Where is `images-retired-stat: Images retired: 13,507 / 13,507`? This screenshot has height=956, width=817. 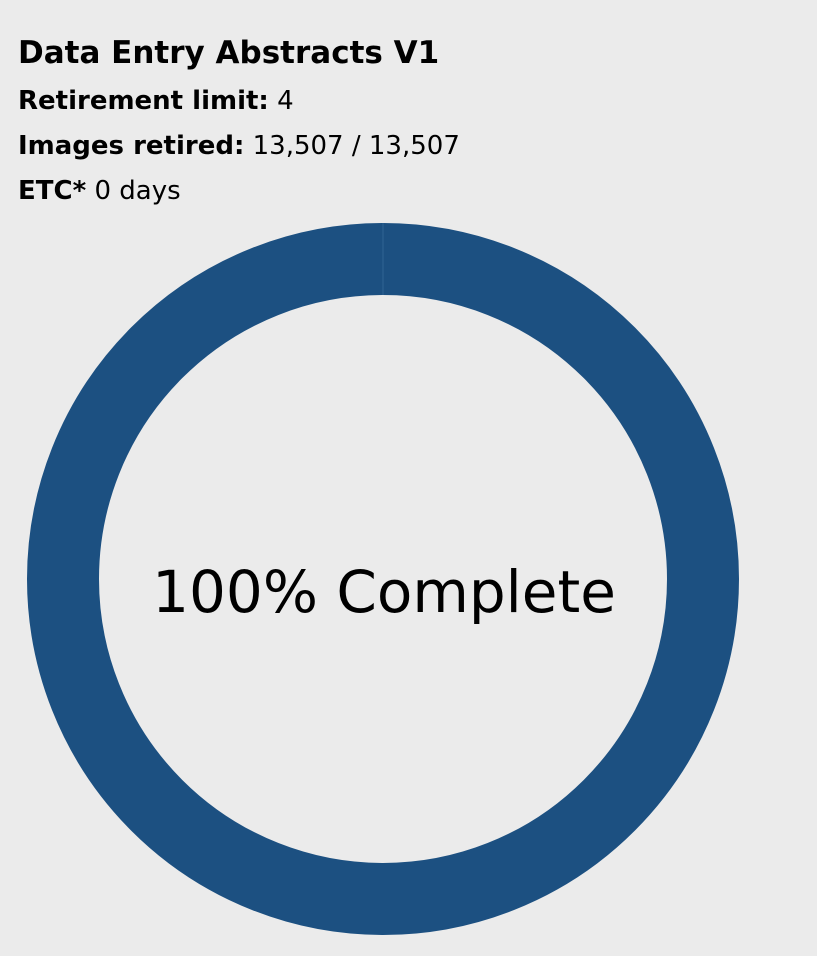 images-retired-stat: Images retired: 13,507 / 13,507 is located at coordinates (239, 146).